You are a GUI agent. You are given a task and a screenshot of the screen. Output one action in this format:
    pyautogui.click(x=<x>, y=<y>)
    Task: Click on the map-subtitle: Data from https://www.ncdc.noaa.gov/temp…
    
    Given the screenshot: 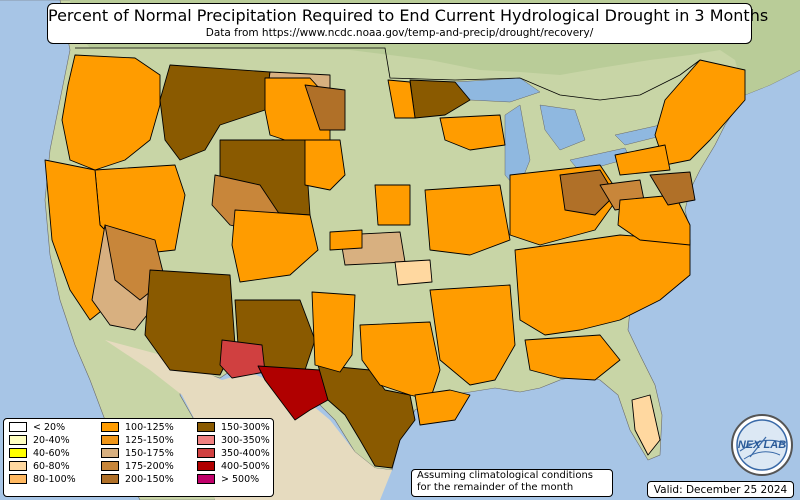 What is the action you would take?
    pyautogui.click(x=399, y=33)
    